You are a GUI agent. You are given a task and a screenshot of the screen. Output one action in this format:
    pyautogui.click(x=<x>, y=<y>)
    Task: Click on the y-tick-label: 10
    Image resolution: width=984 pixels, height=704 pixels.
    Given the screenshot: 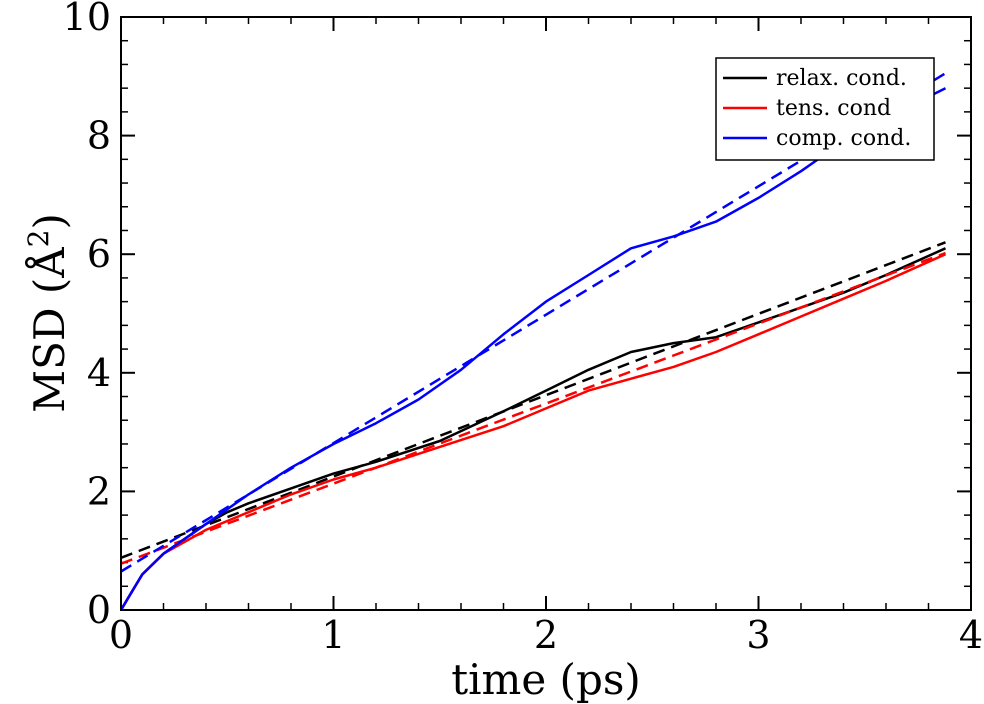 What is the action you would take?
    pyautogui.click(x=87, y=19)
    